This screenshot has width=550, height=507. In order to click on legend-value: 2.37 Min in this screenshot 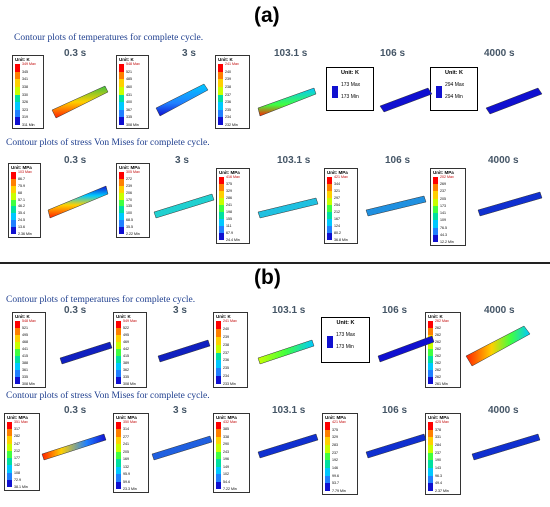, I will do `click(442, 490)`.